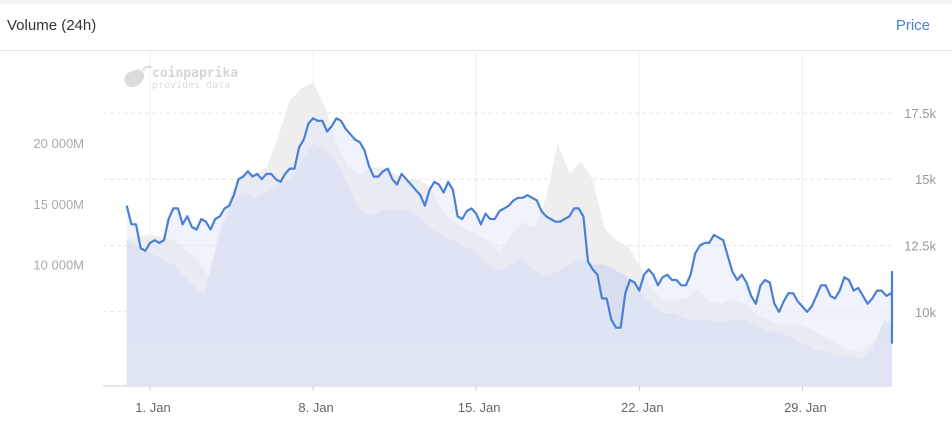  I want to click on y-right-tick-label: 10k, so click(925, 312).